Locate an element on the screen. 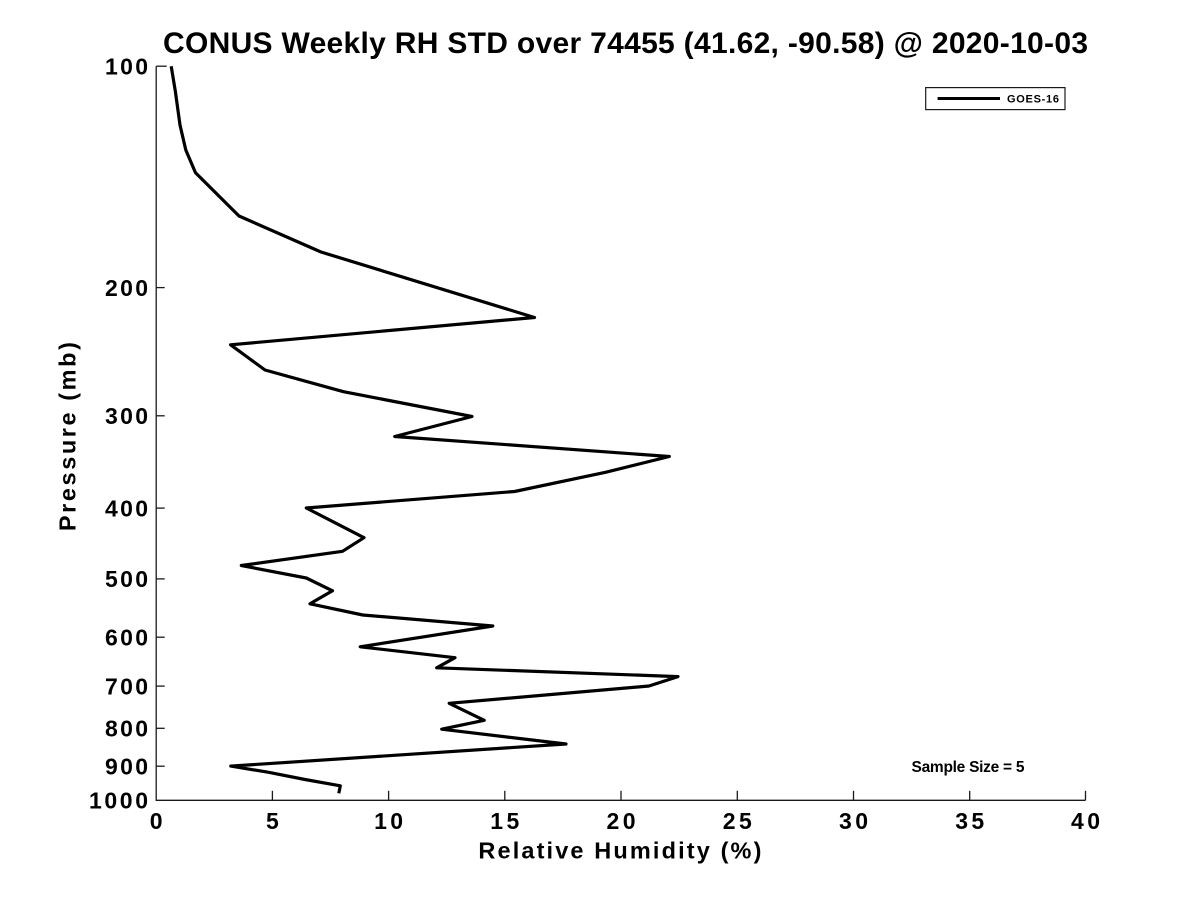 This screenshot has height=900, width=1200. svg-text: 500 is located at coordinates (126, 579).